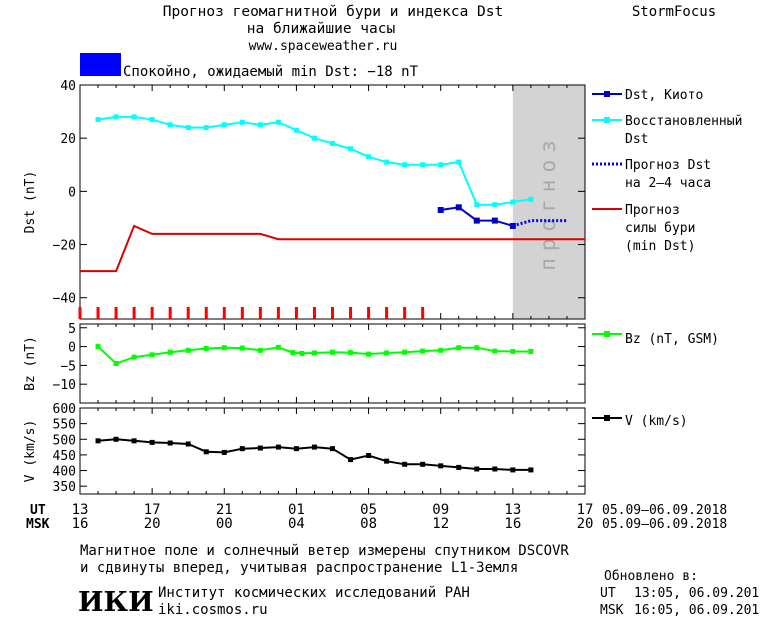 This screenshot has height=620, width=760. What do you see at coordinates (697, 610) in the screenshot?
I see `updated-msk-value: 16:05, 06.09.2018` at bounding box center [697, 610].